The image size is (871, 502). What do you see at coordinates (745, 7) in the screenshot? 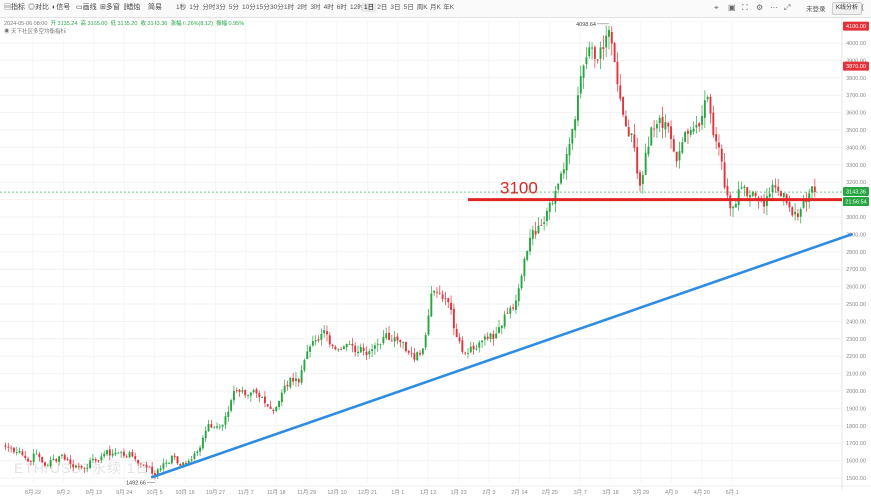
I see `fullscreen-icon: ⛶` at bounding box center [745, 7].